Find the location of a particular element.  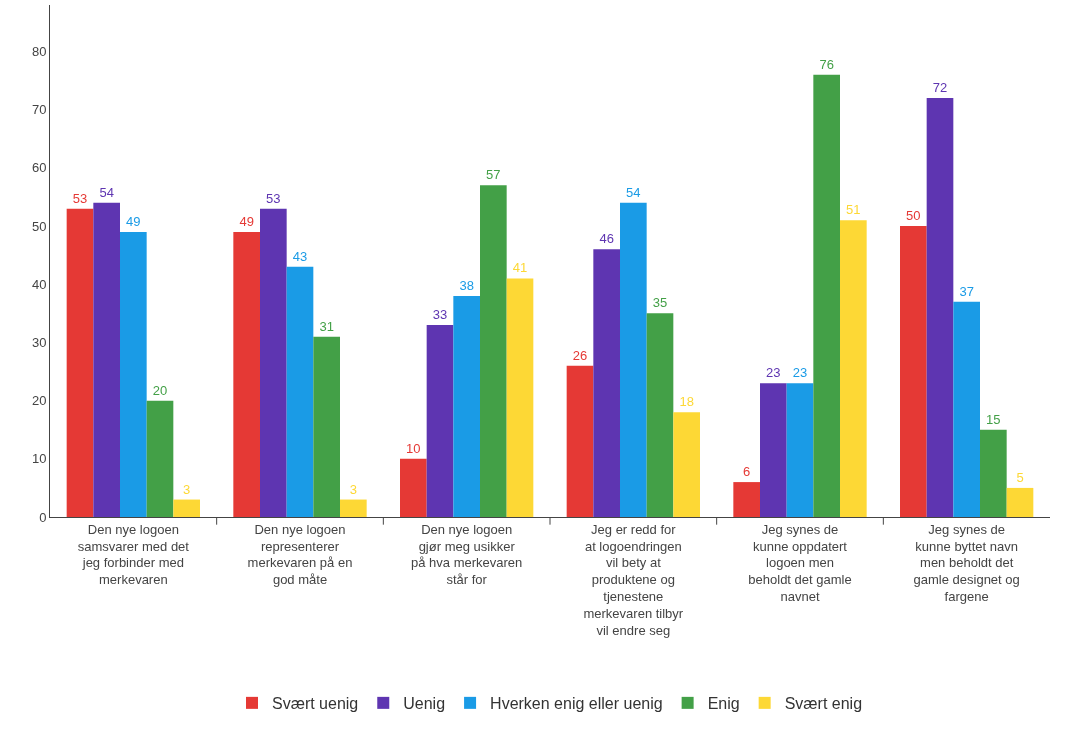

legend-label: Uenig is located at coordinates (424, 704).